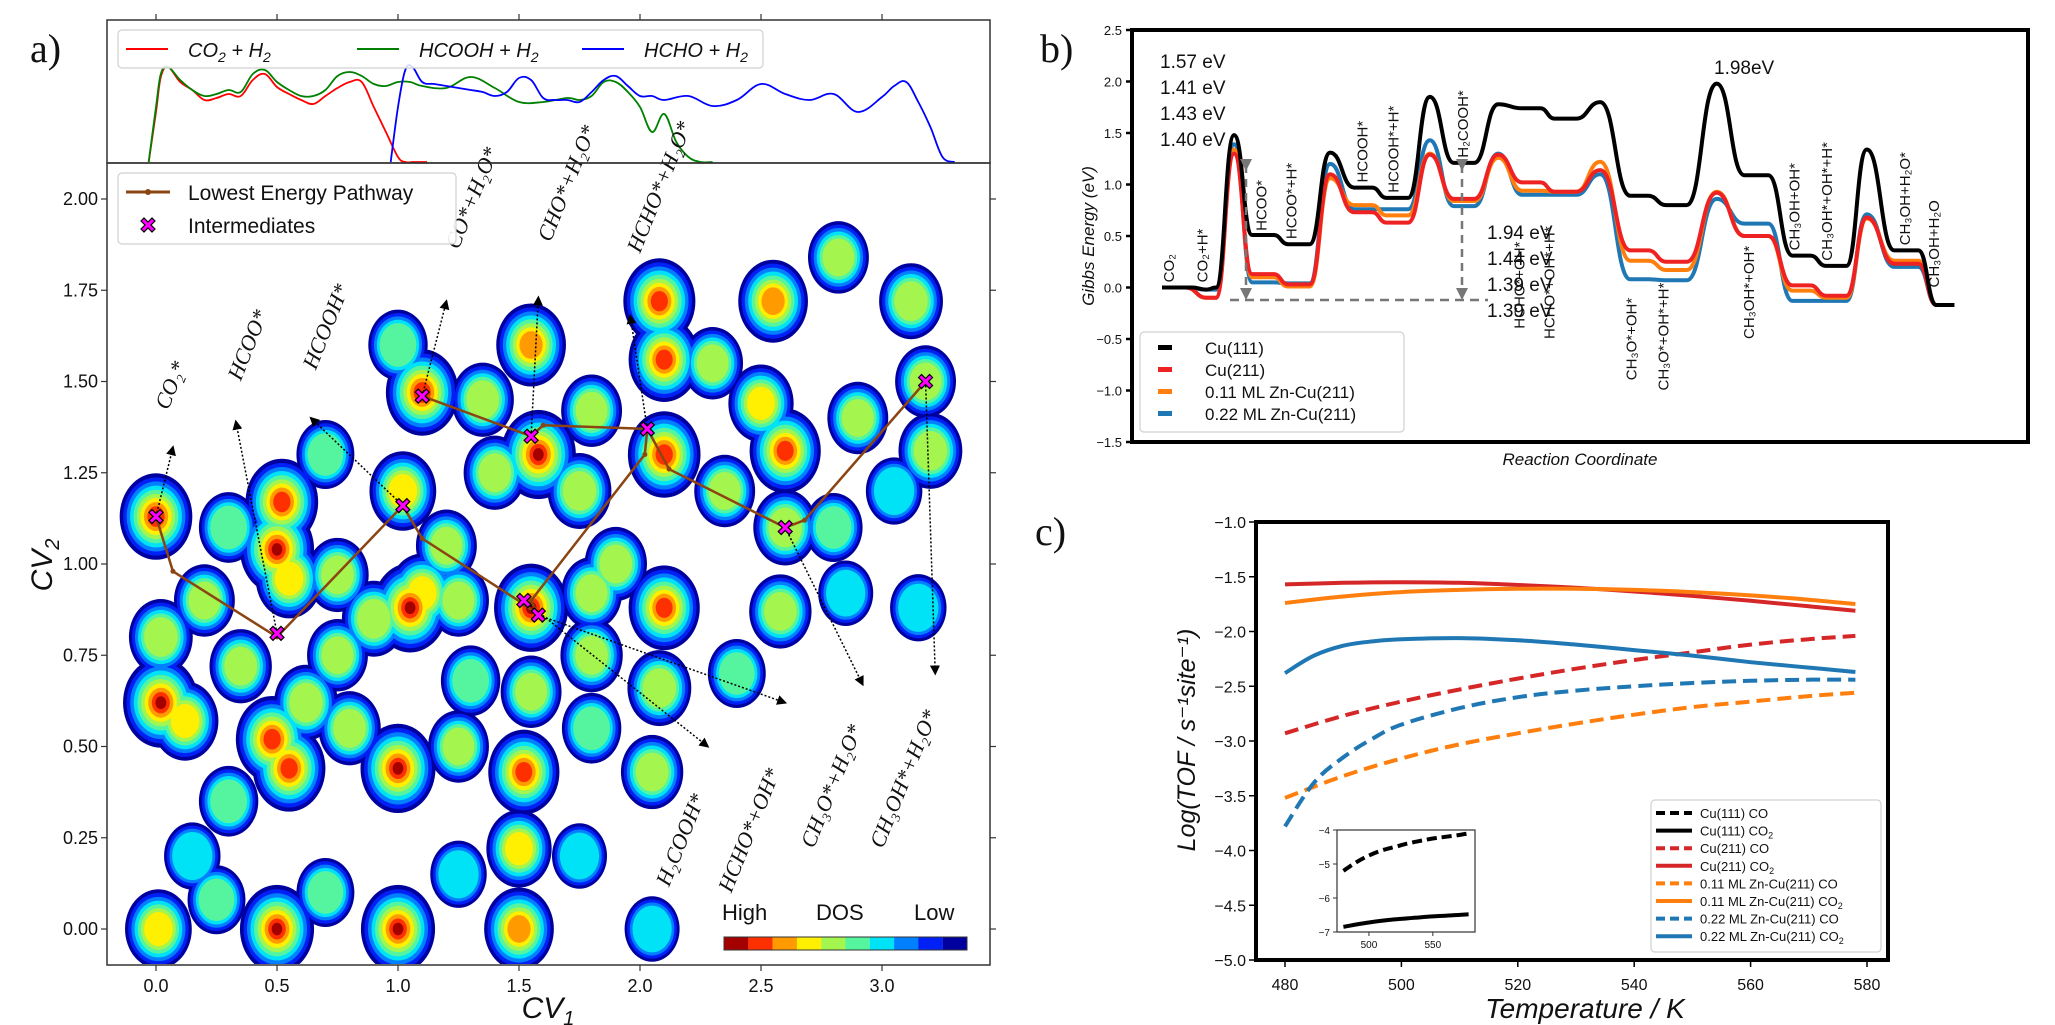 The height and width of the screenshot is (1025, 2055). What do you see at coordinates (1109, 339) in the screenshot?
I see `b-ytick-label-2: −0.5` at bounding box center [1109, 339].